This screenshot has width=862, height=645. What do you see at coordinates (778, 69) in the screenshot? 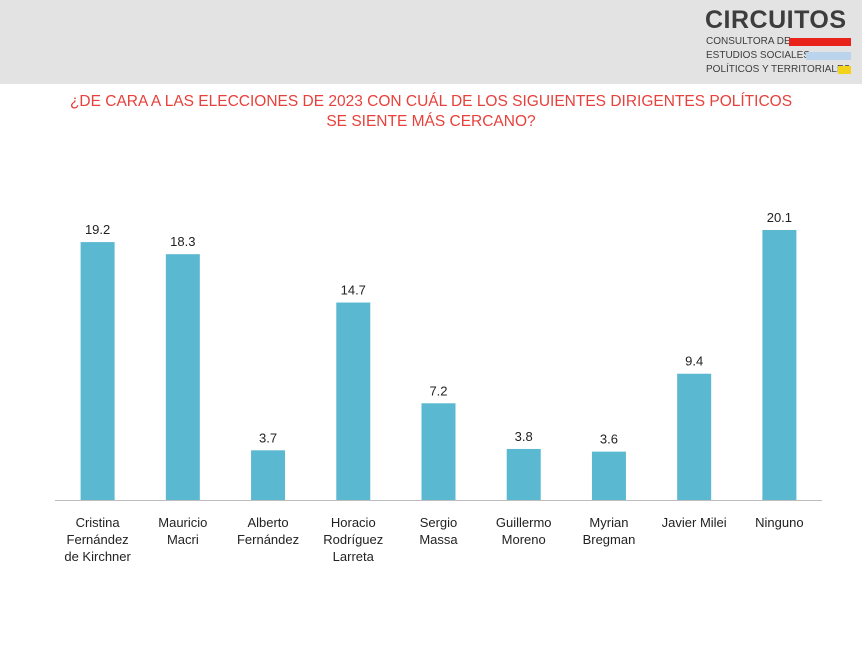
I see `logo-line-3: POLÍTICOS Y TERRITORIALES` at bounding box center [778, 69].